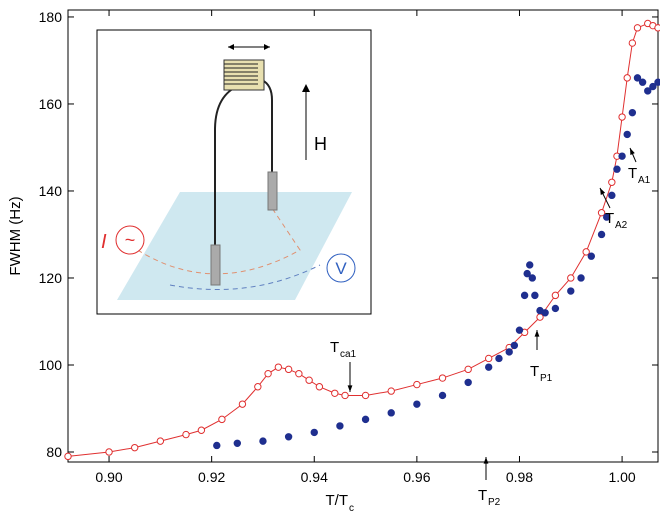 The image size is (660, 519). What do you see at coordinates (108, 477) in the screenshot?
I see `x-tick-label: 0.90` at bounding box center [108, 477].